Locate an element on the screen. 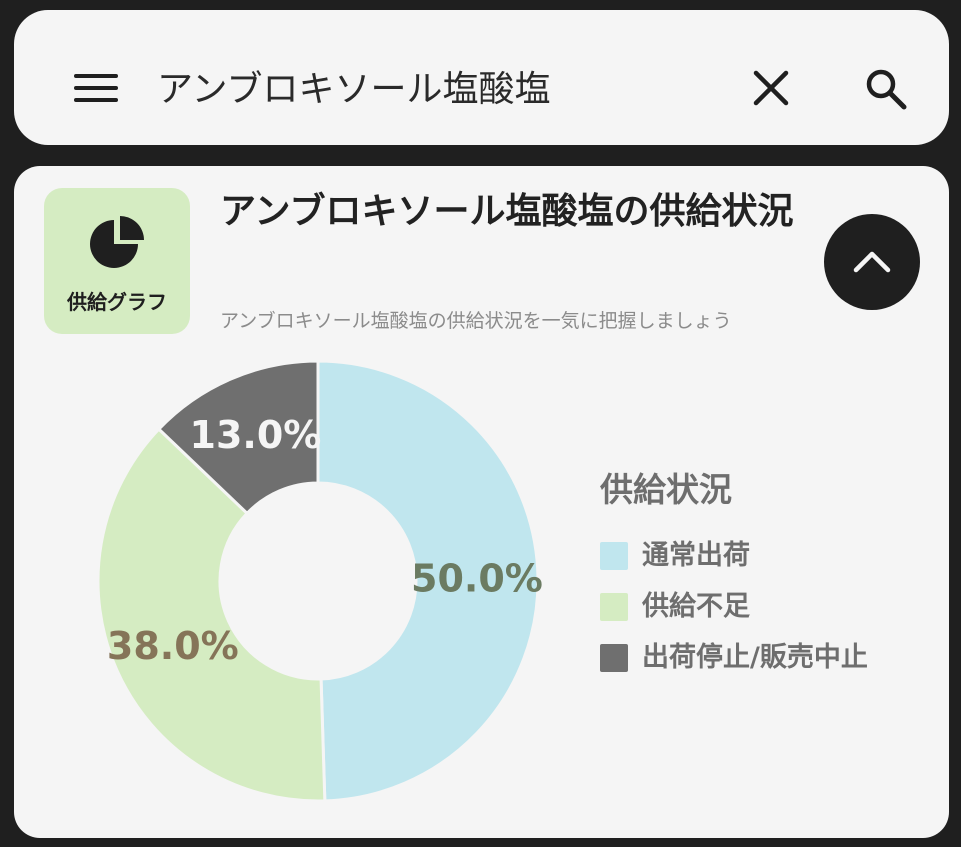 This screenshot has height=847, width=961. legend-item: 出荷停止/販売中止 is located at coordinates (760, 661).